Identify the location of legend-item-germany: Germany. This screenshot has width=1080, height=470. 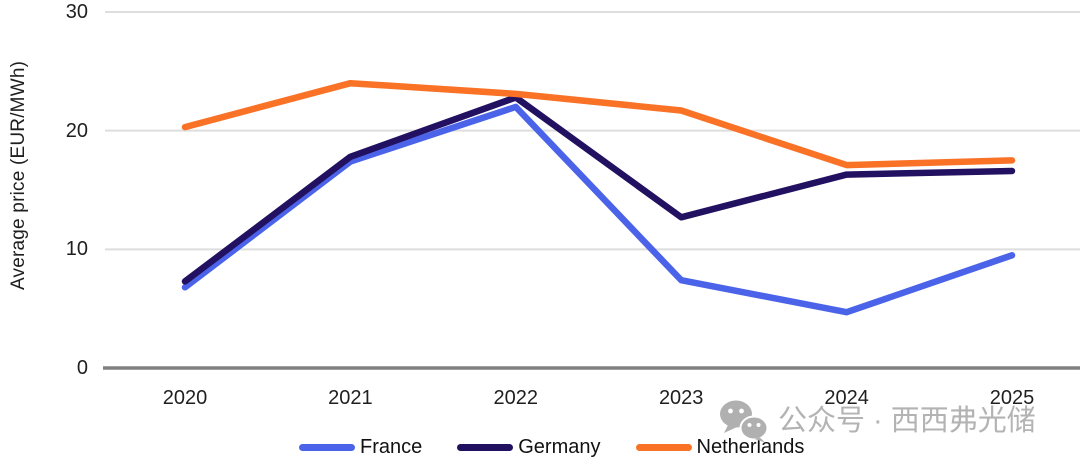
(529, 447).